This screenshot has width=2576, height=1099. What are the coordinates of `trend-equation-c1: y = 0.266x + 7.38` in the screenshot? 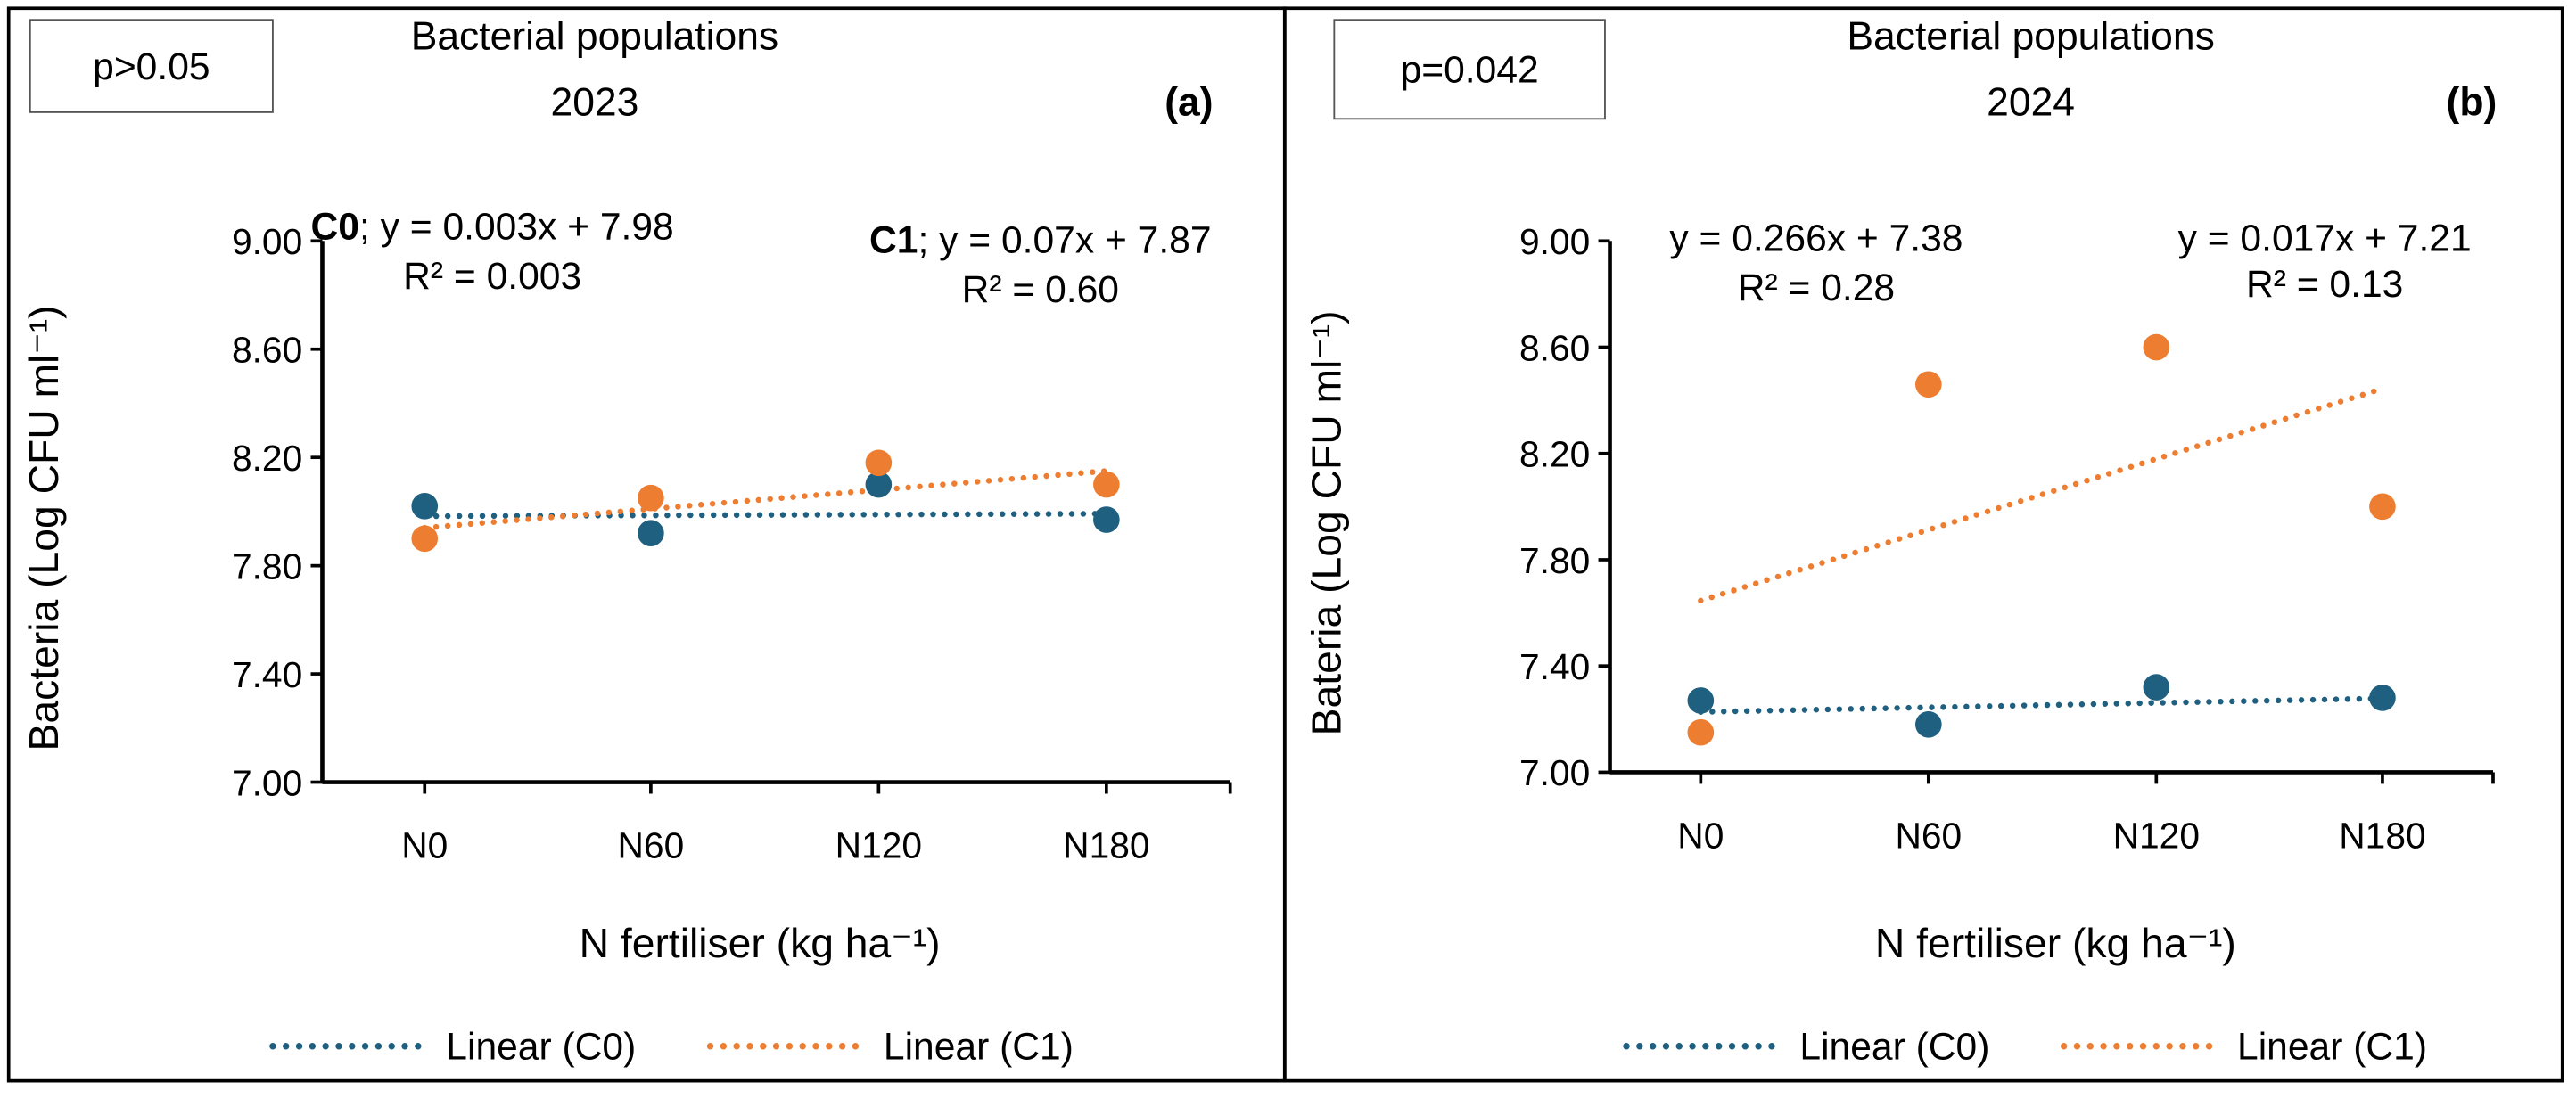 It's located at (1816, 238).